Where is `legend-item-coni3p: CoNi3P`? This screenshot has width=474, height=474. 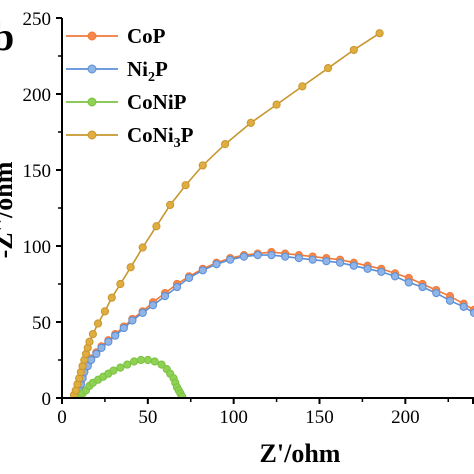 legend-item-coni3p: CoNi3P is located at coordinates (130, 137).